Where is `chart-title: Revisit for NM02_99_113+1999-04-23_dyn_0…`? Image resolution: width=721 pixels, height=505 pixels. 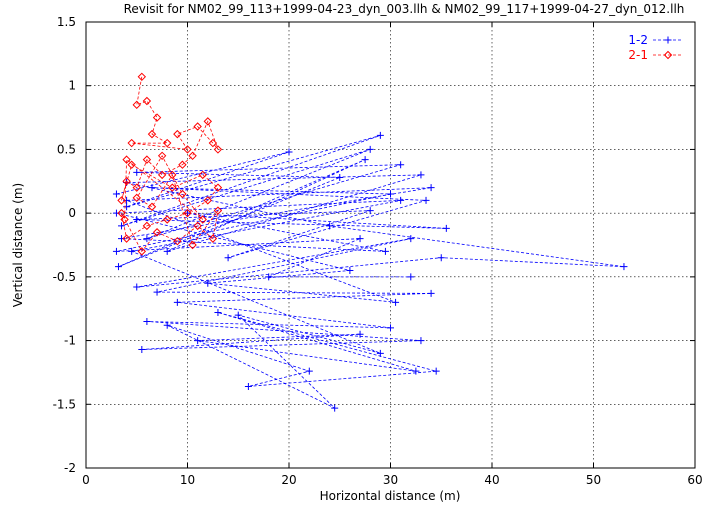
chart-title: Revisit for NM02_99_113+1999-04-23_dyn_0… is located at coordinates (404, 9).